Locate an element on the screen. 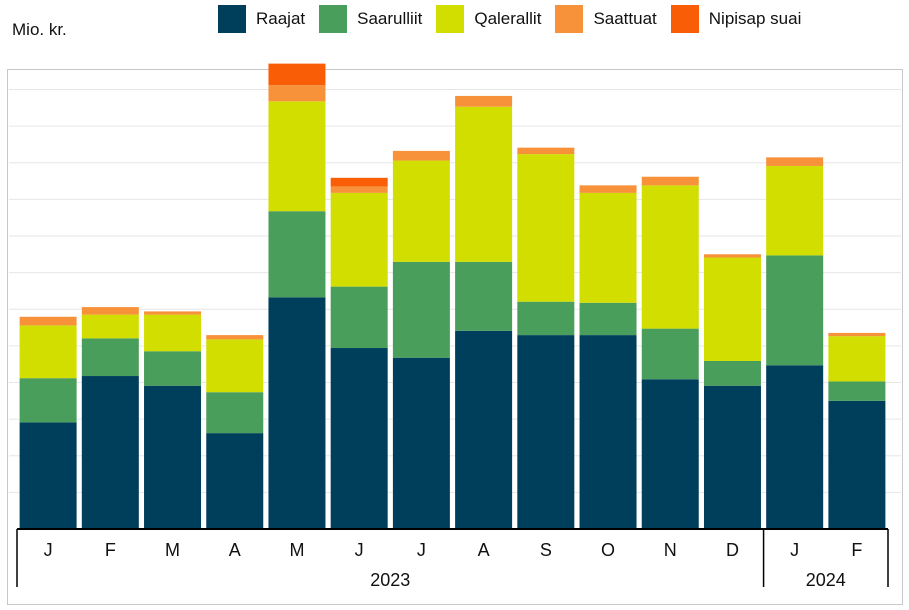 This screenshot has height=610, width=909. x-tick-label-9: O is located at coordinates (608, 550).